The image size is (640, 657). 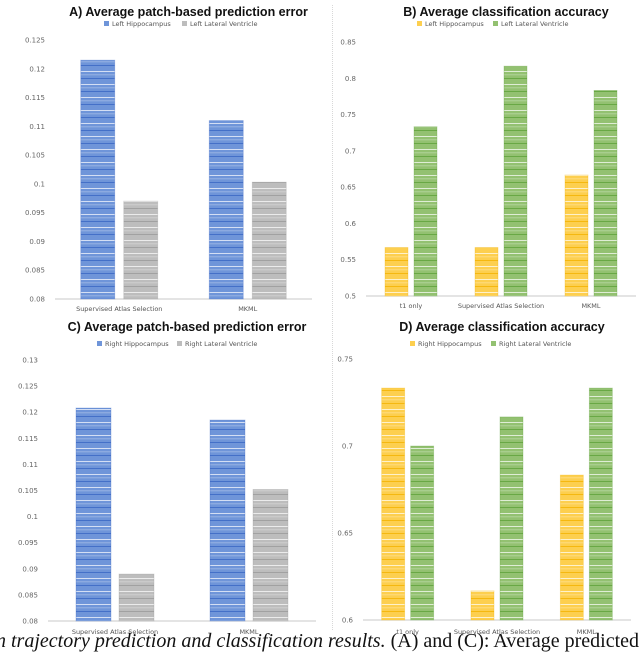 What do you see at coordinates (187, 327) in the screenshot?
I see `chart-title: C) Average patch-based prediction error` at bounding box center [187, 327].